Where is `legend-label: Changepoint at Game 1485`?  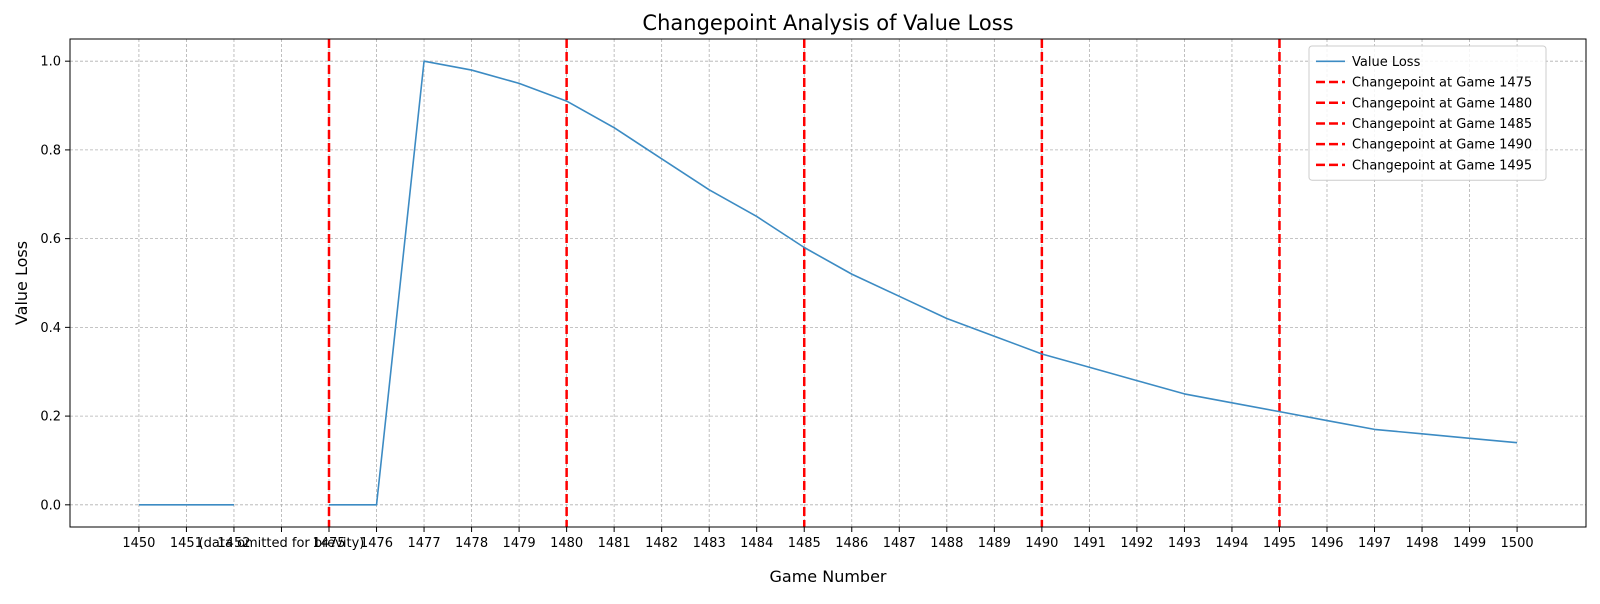
legend-label: Changepoint at Game 1485 is located at coordinates (1442, 124).